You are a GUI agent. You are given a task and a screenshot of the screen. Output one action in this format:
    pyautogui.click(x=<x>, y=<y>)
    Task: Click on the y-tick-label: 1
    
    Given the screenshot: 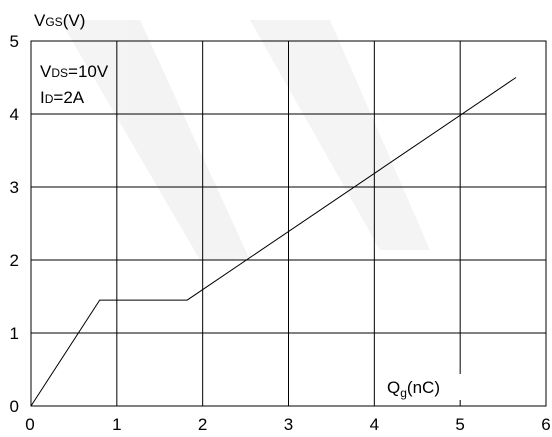 What is the action you would take?
    pyautogui.click(x=14, y=333)
    